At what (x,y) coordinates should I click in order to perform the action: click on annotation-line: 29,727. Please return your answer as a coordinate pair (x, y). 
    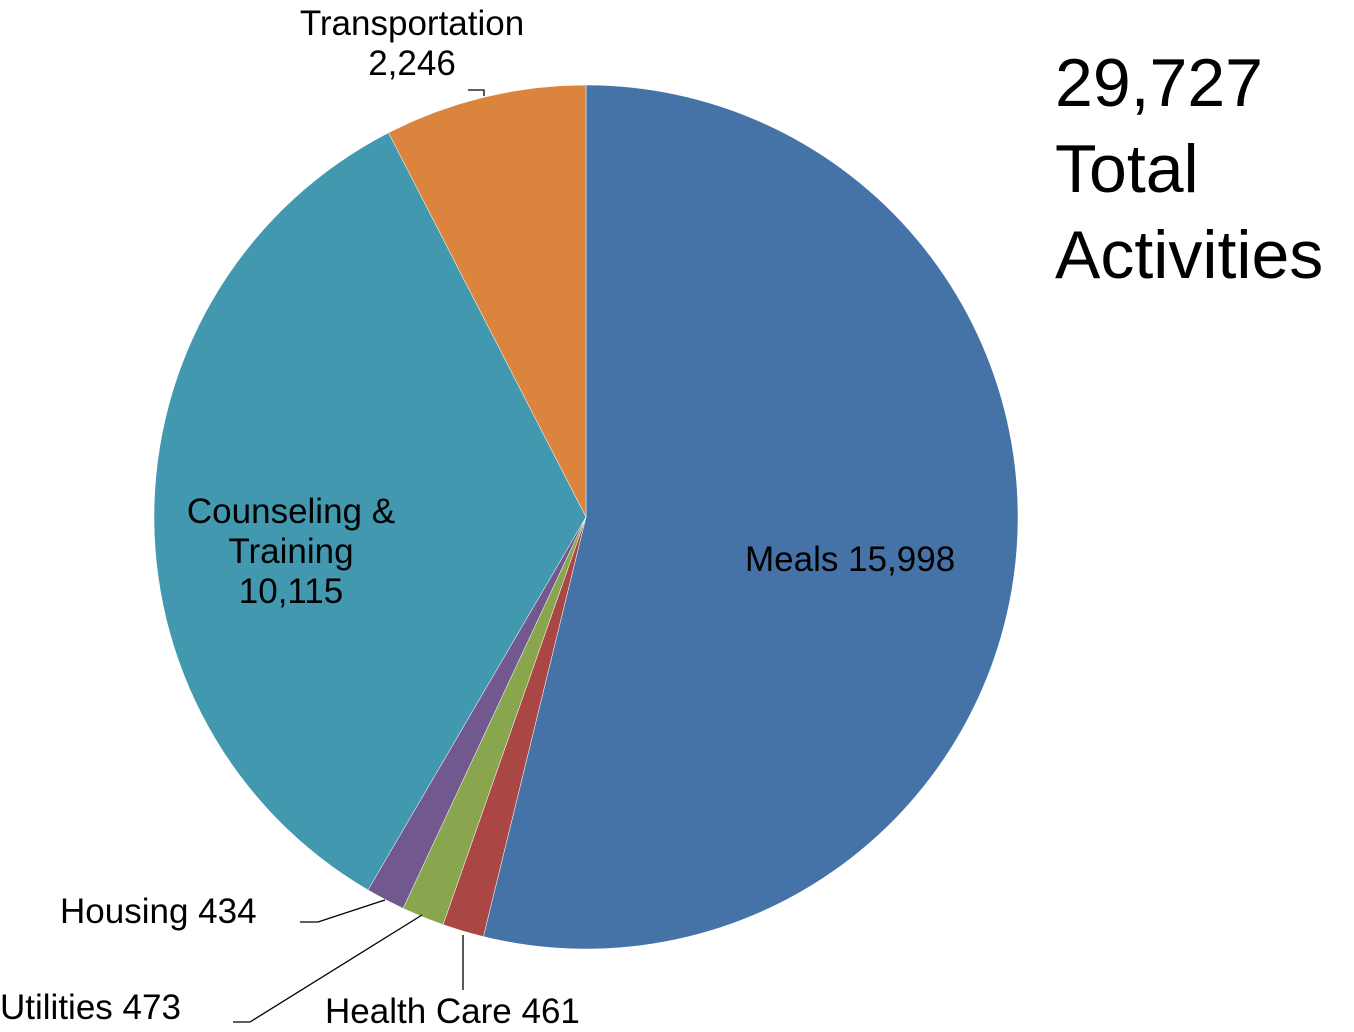
    Looking at the image, I should click on (1159, 83).